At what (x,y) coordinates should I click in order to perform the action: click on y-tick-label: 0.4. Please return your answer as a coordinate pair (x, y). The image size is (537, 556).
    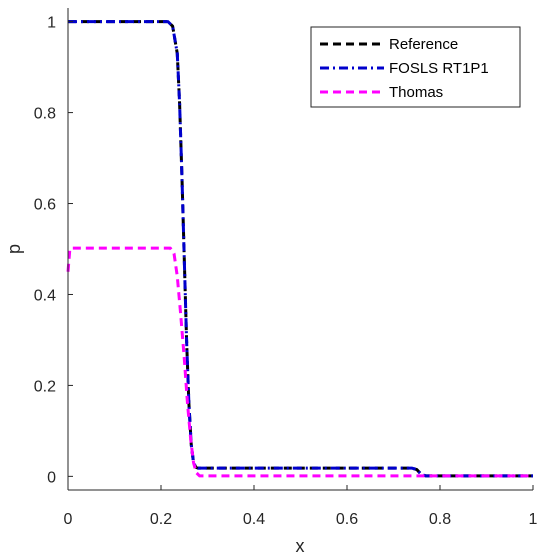
    Looking at the image, I should click on (45, 295).